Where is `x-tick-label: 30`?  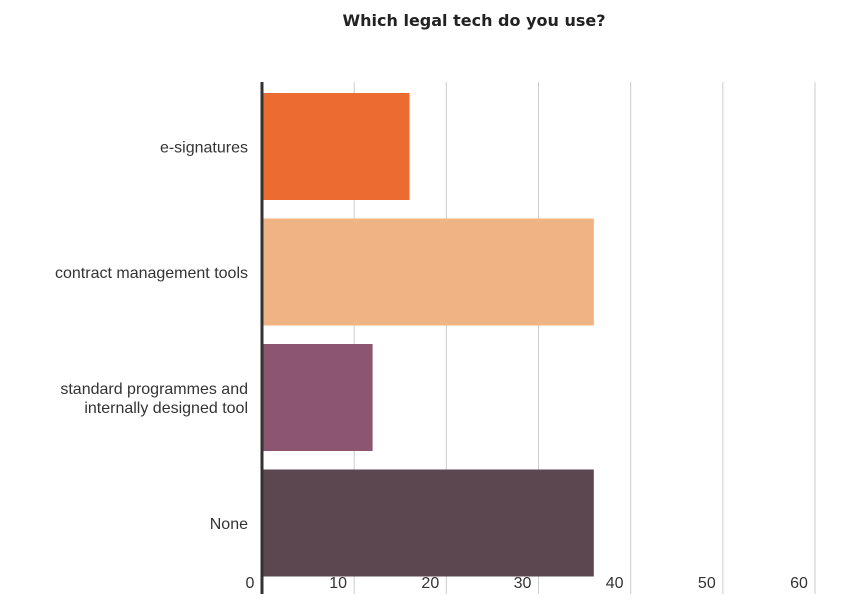 x-tick-label: 30 is located at coordinates (523, 583).